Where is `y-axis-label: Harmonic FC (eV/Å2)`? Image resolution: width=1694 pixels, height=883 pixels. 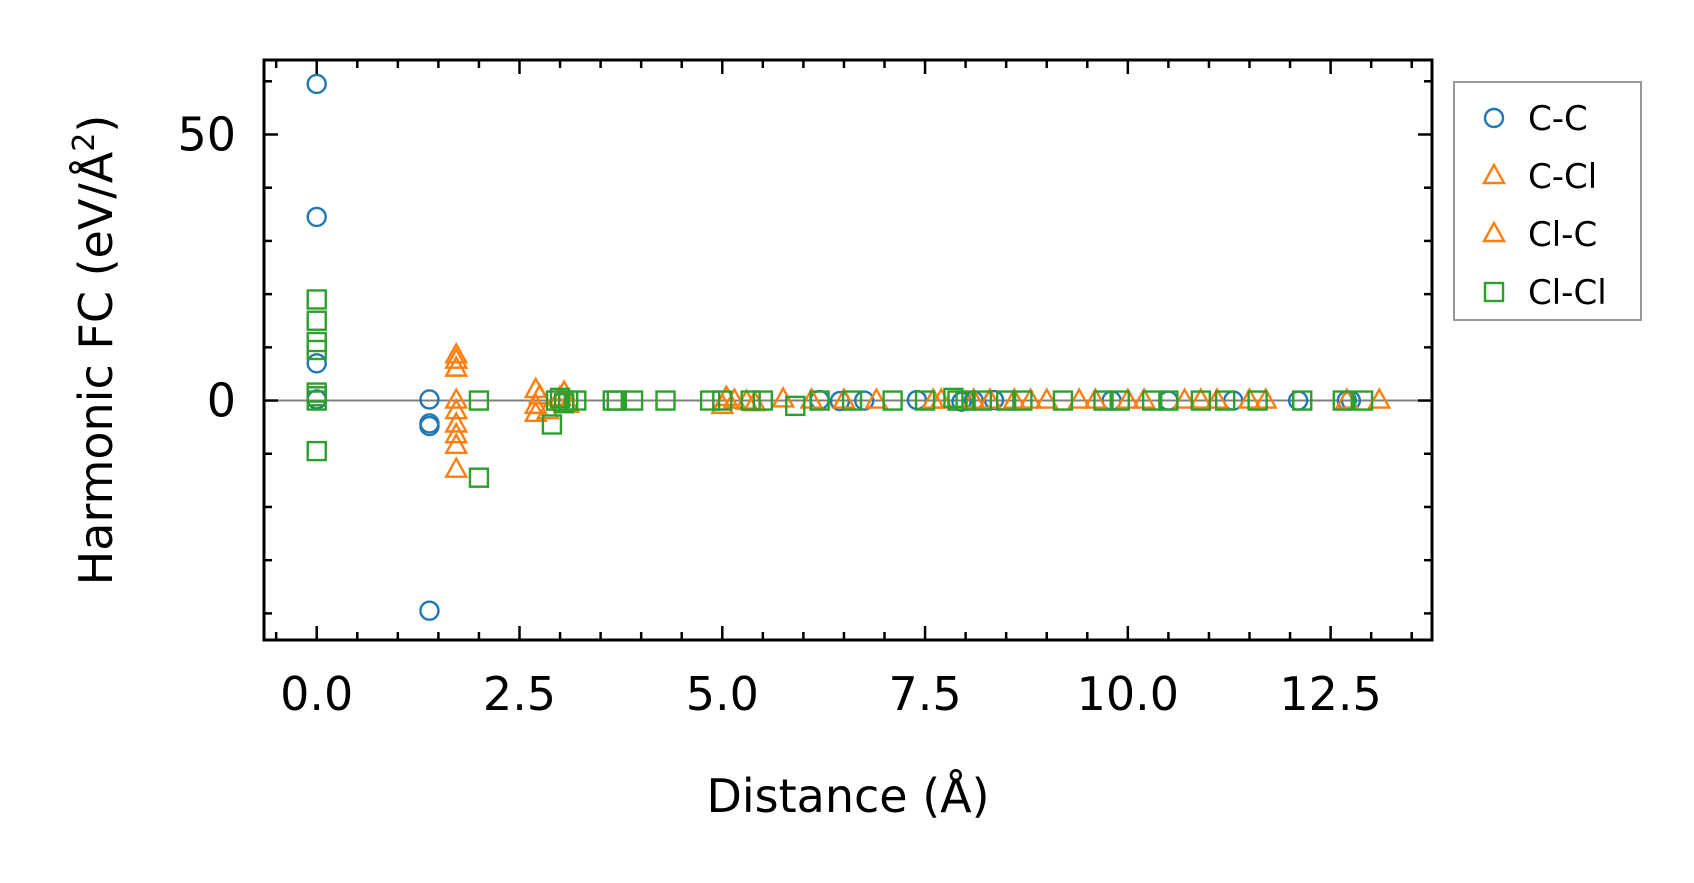 y-axis-label: Harmonic FC (eV/Å2) is located at coordinates (95, 350).